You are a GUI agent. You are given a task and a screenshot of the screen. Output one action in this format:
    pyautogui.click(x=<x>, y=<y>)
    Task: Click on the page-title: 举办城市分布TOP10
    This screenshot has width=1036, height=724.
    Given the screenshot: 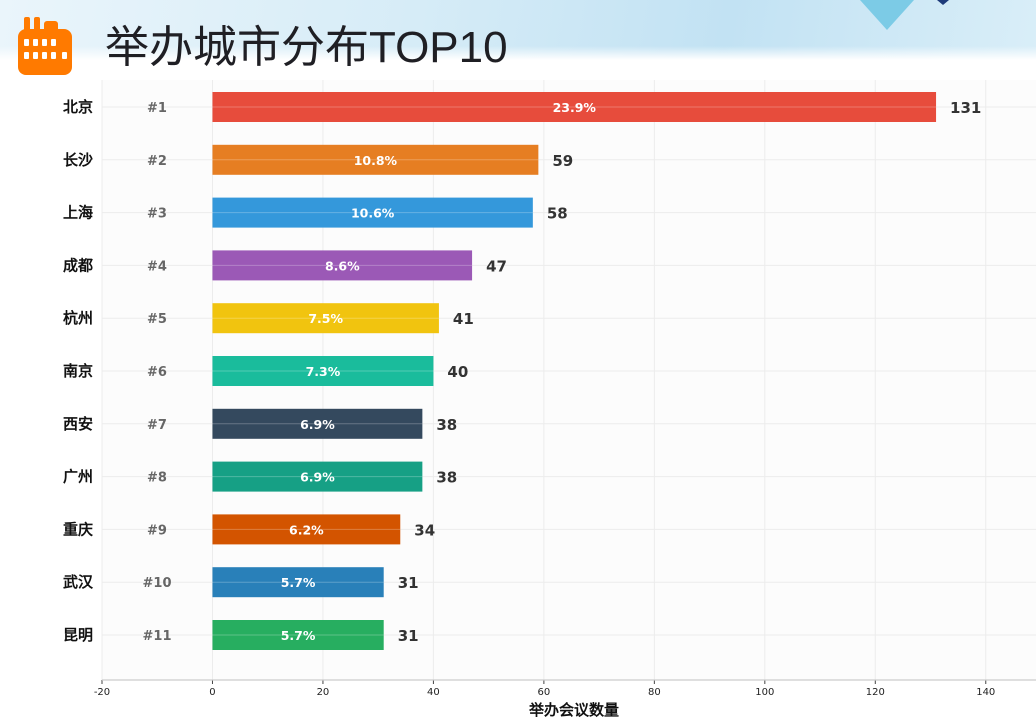 What is the action you would take?
    pyautogui.click(x=306, y=47)
    